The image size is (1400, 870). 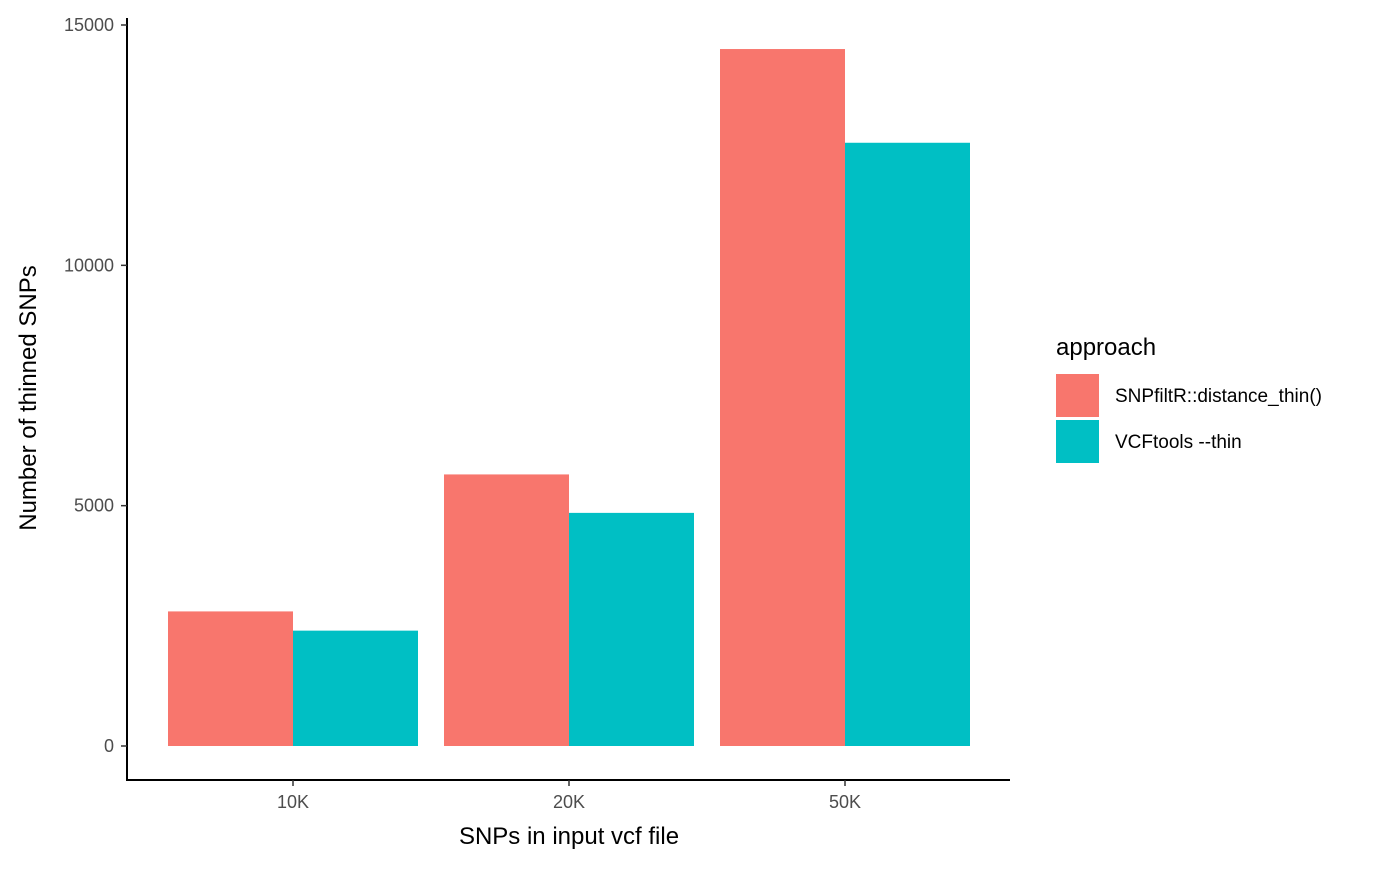 What do you see at coordinates (1178, 442) in the screenshot?
I see `legend-label-2: VCFtools --thin` at bounding box center [1178, 442].